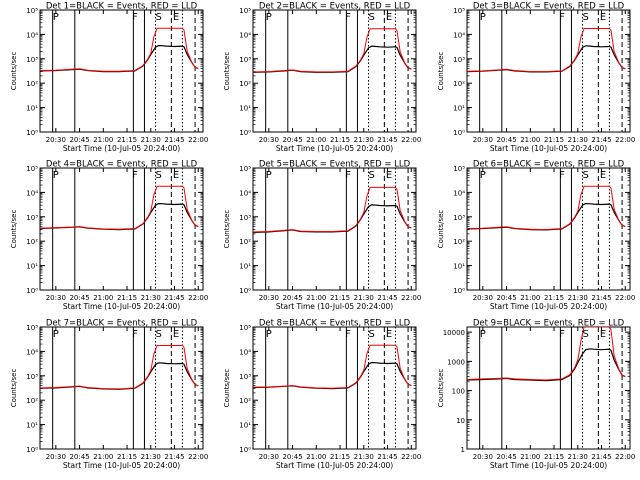  I want to click on chart-title: Det 8=BLACK = Events, RED = LLD, so click(335, 324).